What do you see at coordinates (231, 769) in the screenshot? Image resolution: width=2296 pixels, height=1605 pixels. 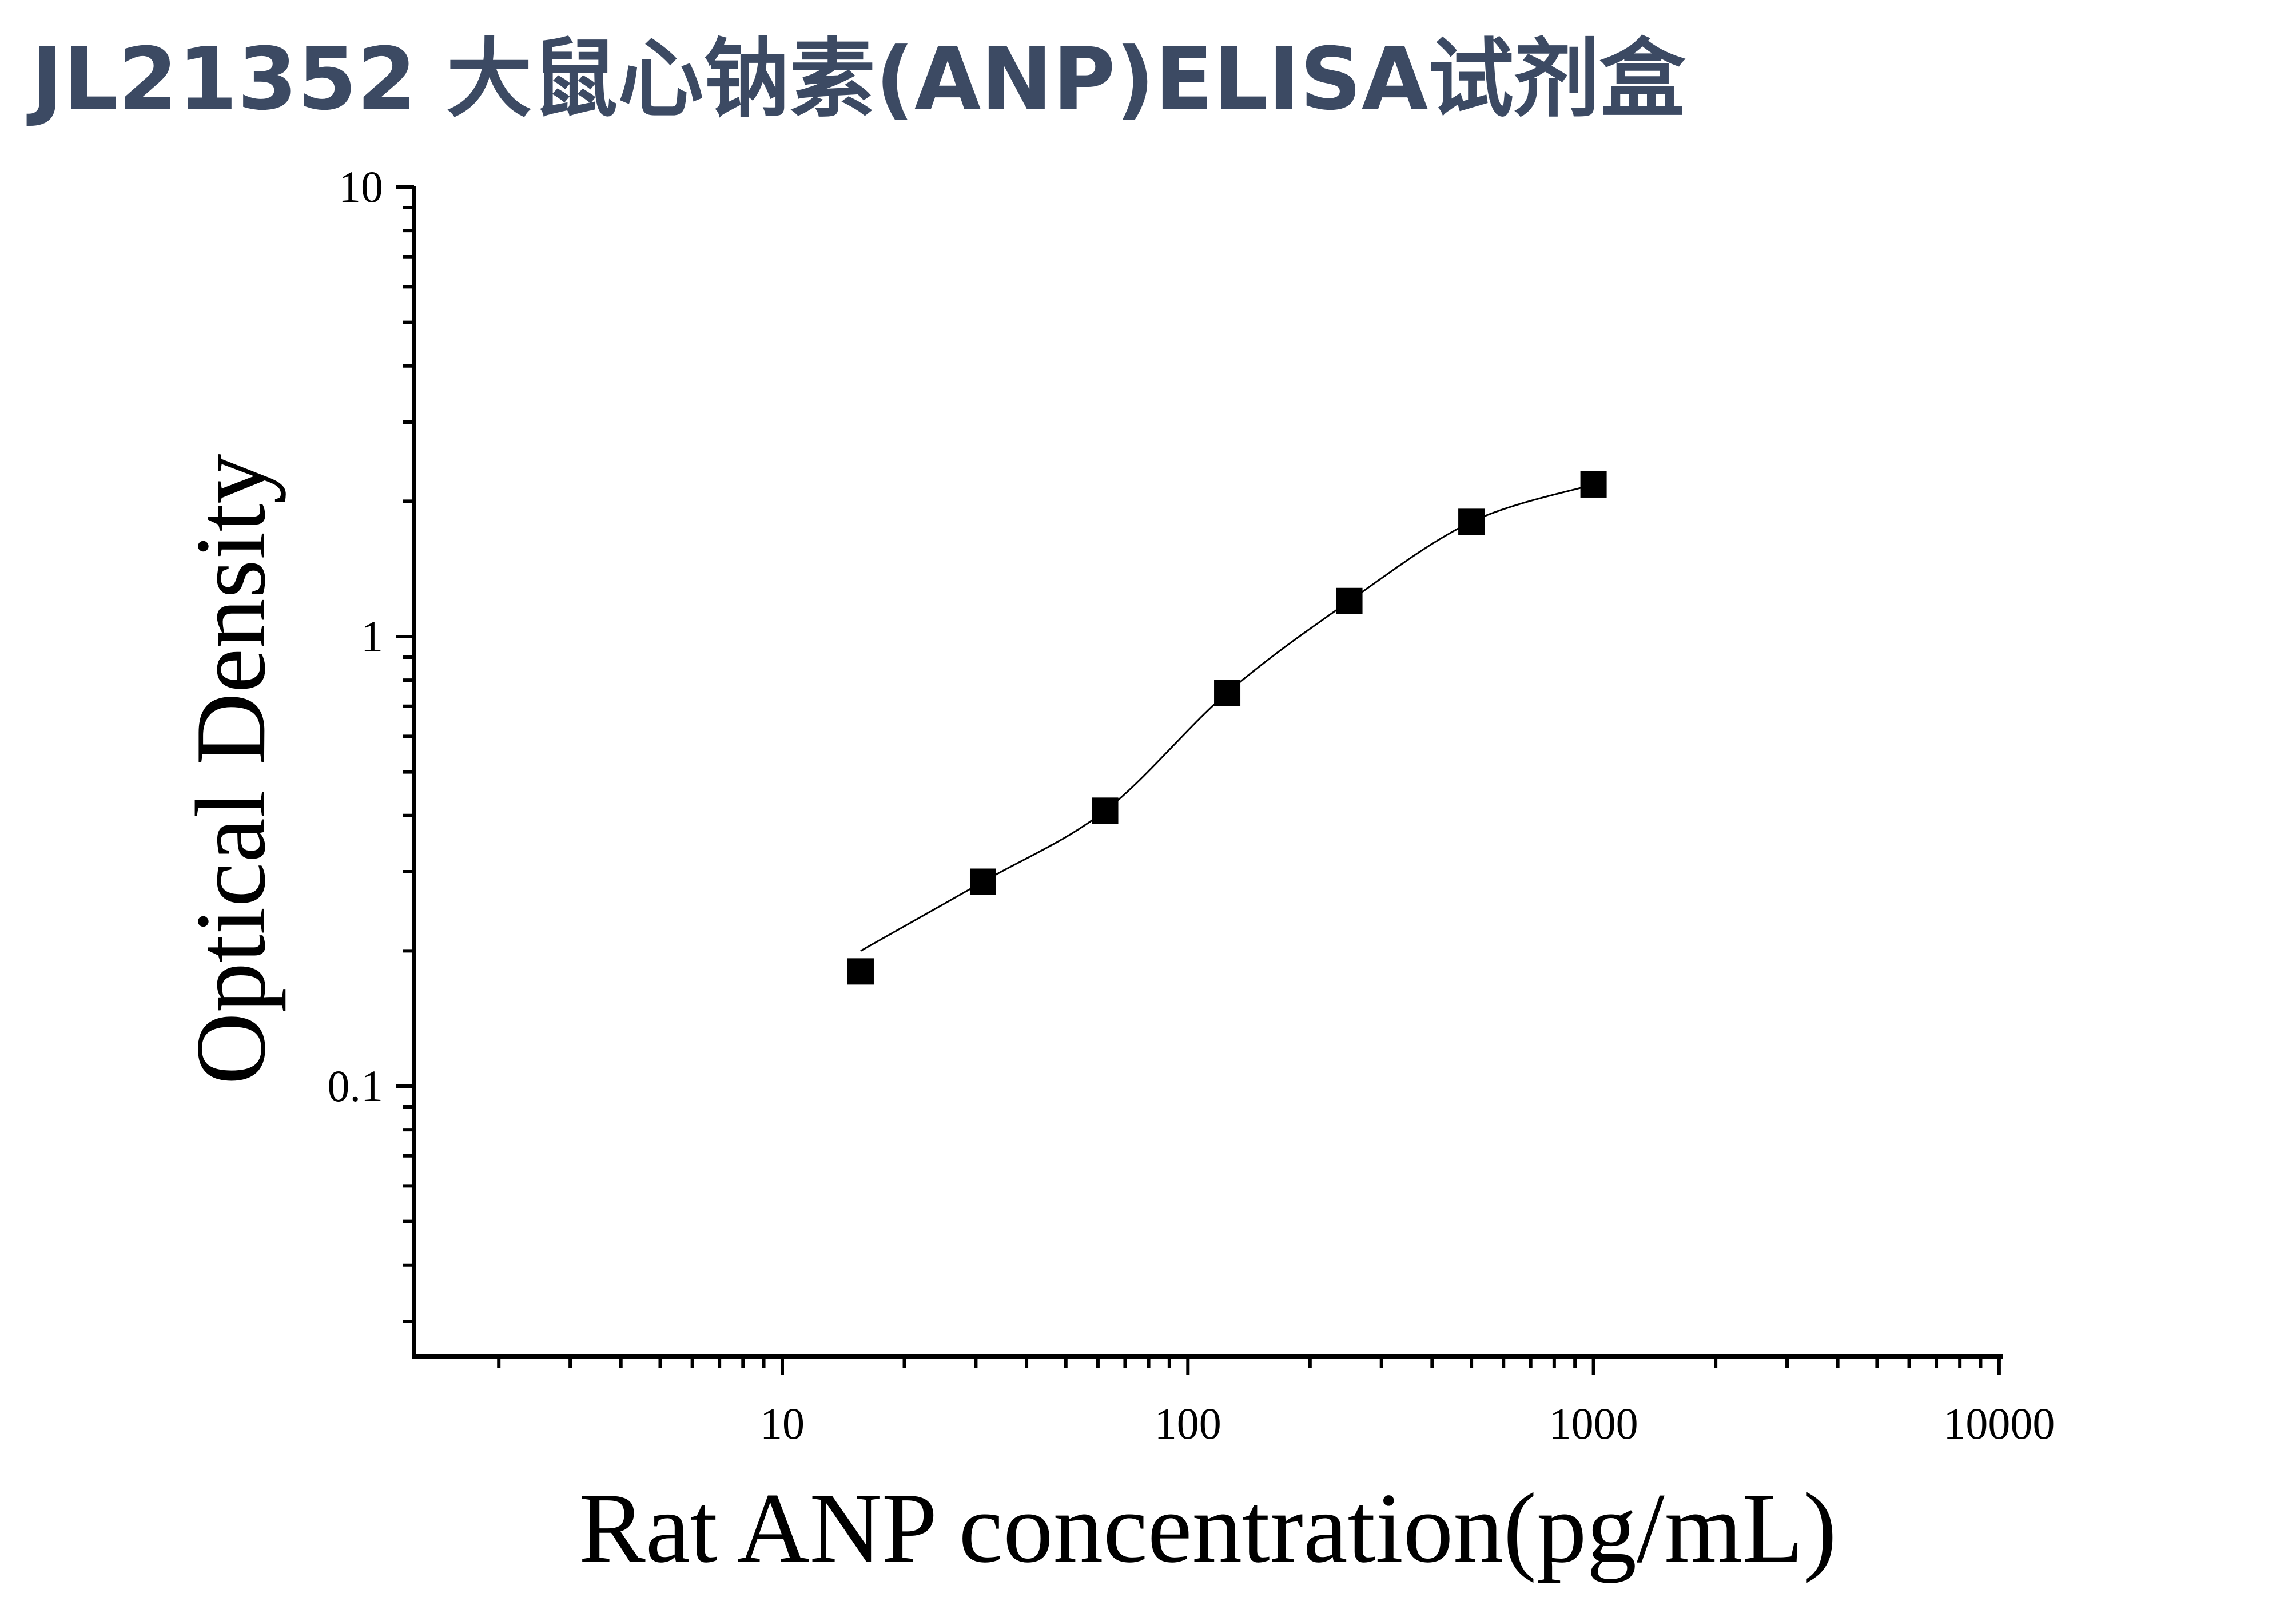 I see `y-axis-label: Optical Density` at bounding box center [231, 769].